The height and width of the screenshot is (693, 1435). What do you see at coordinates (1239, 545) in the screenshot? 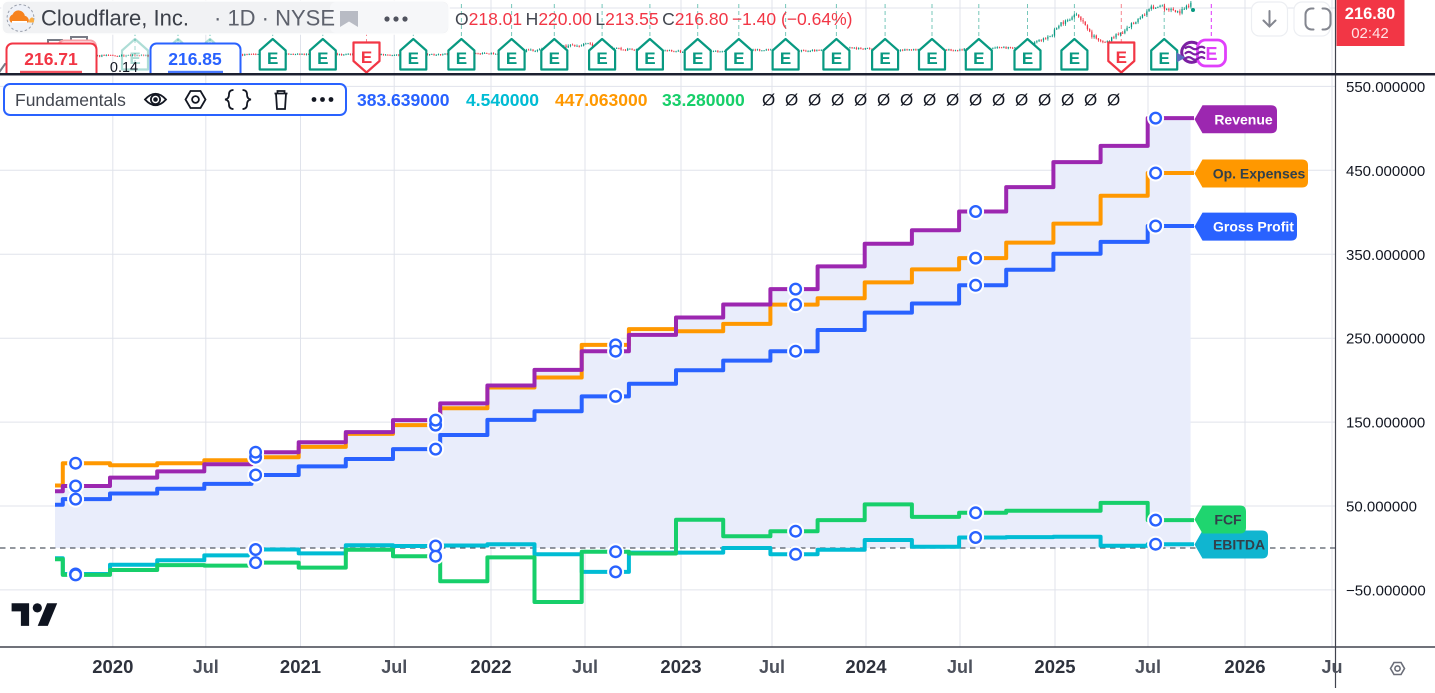
I see `svg-text: EBITDA` at bounding box center [1239, 545].